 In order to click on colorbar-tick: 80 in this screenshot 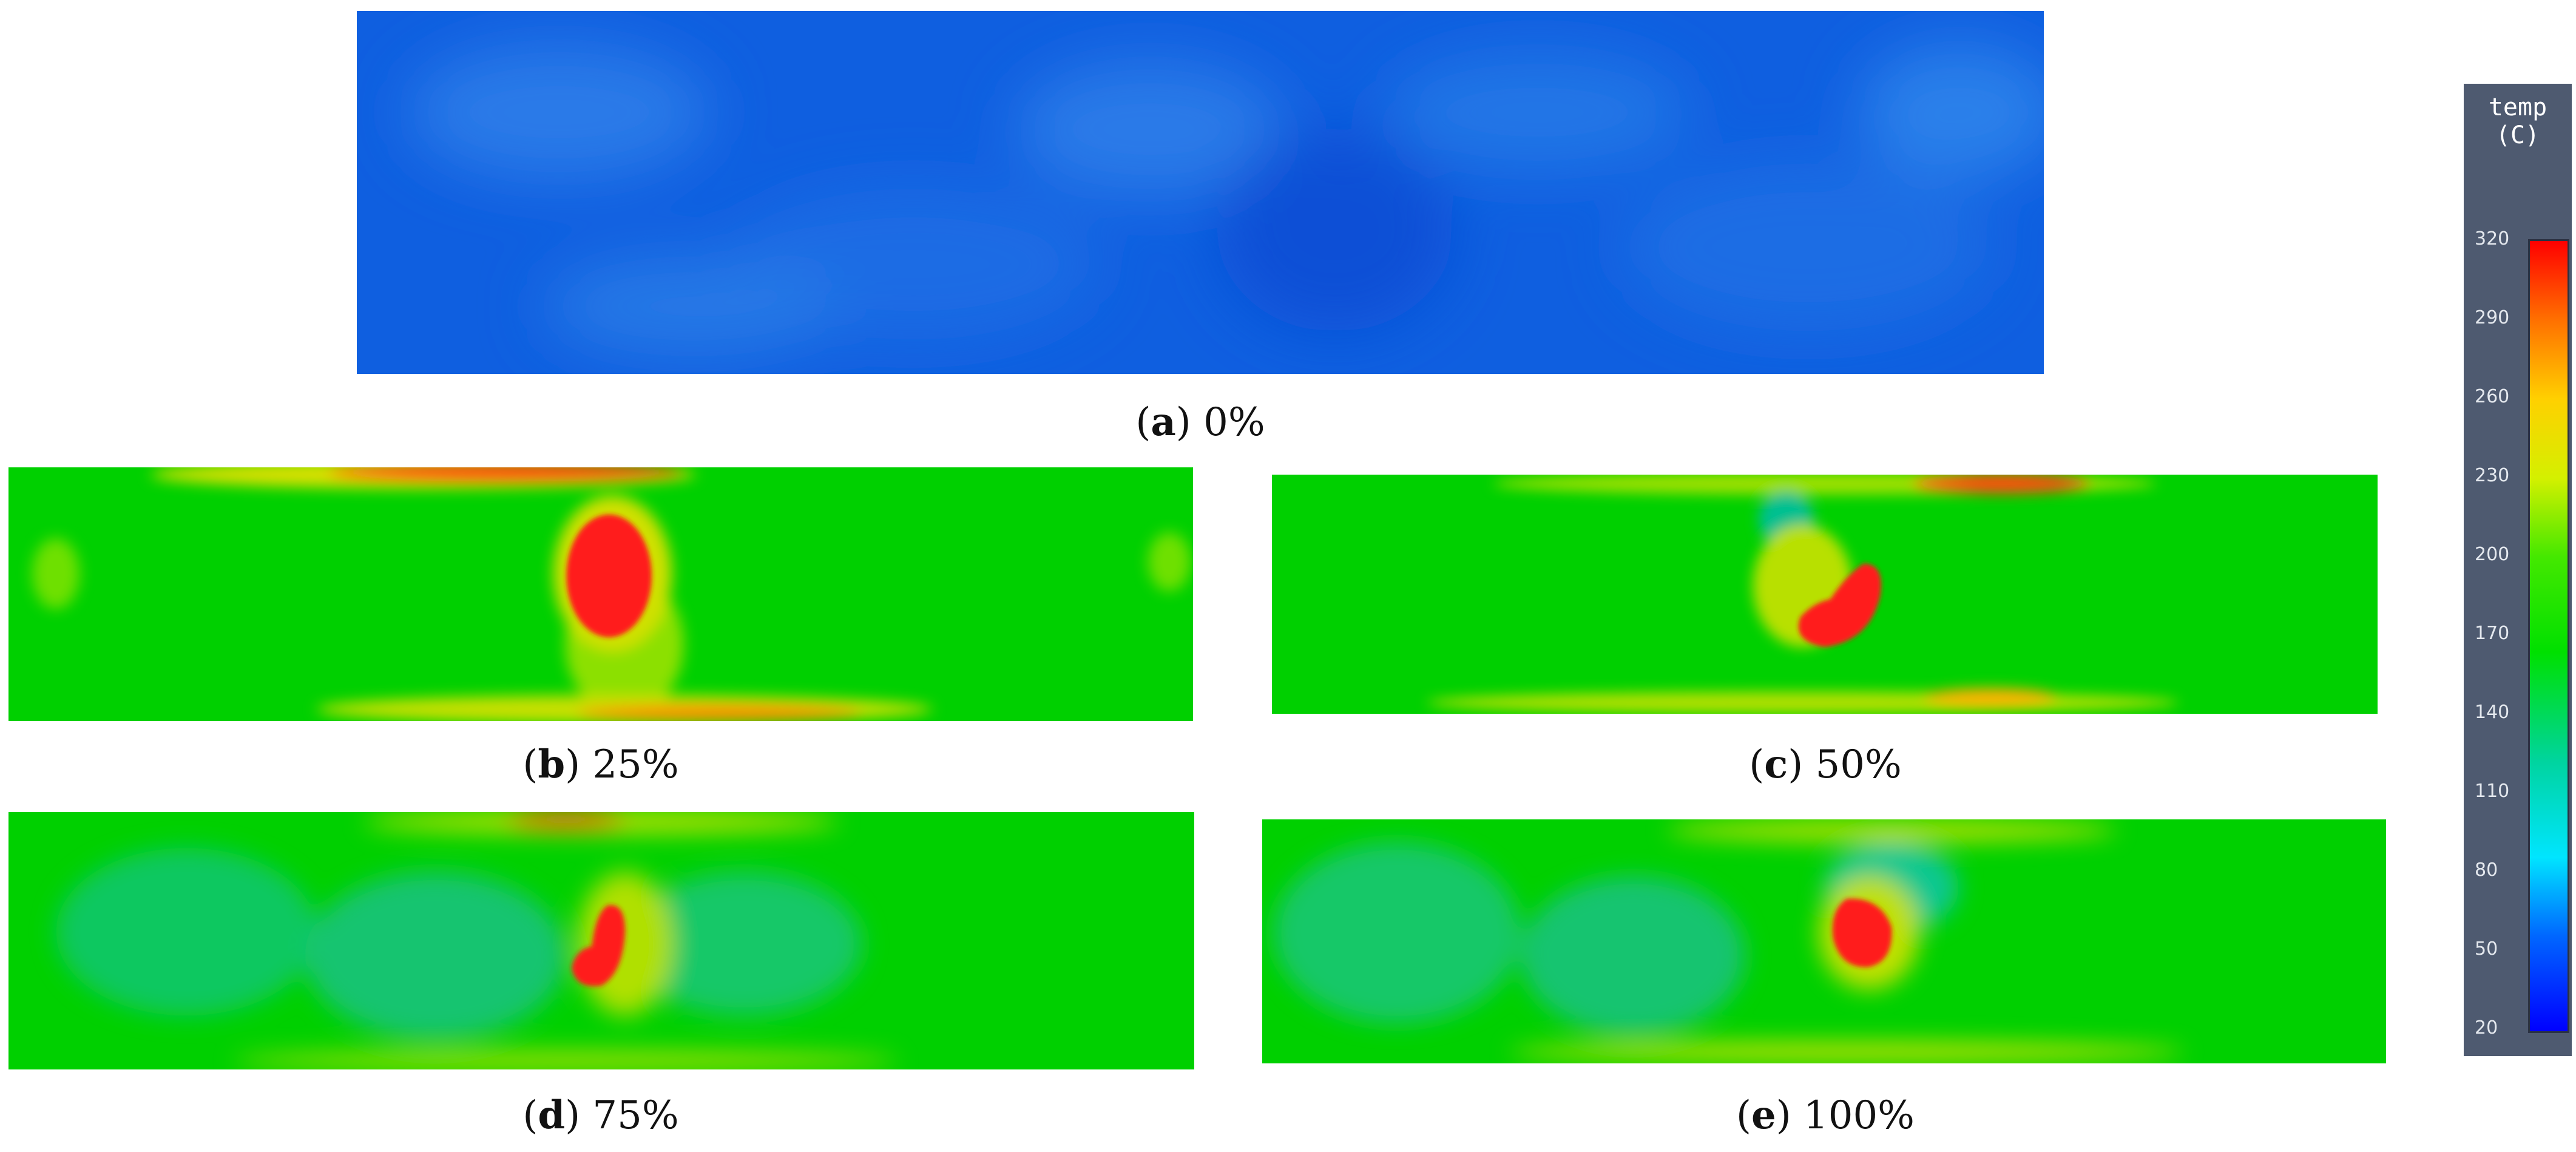, I will do `click(2487, 870)`.